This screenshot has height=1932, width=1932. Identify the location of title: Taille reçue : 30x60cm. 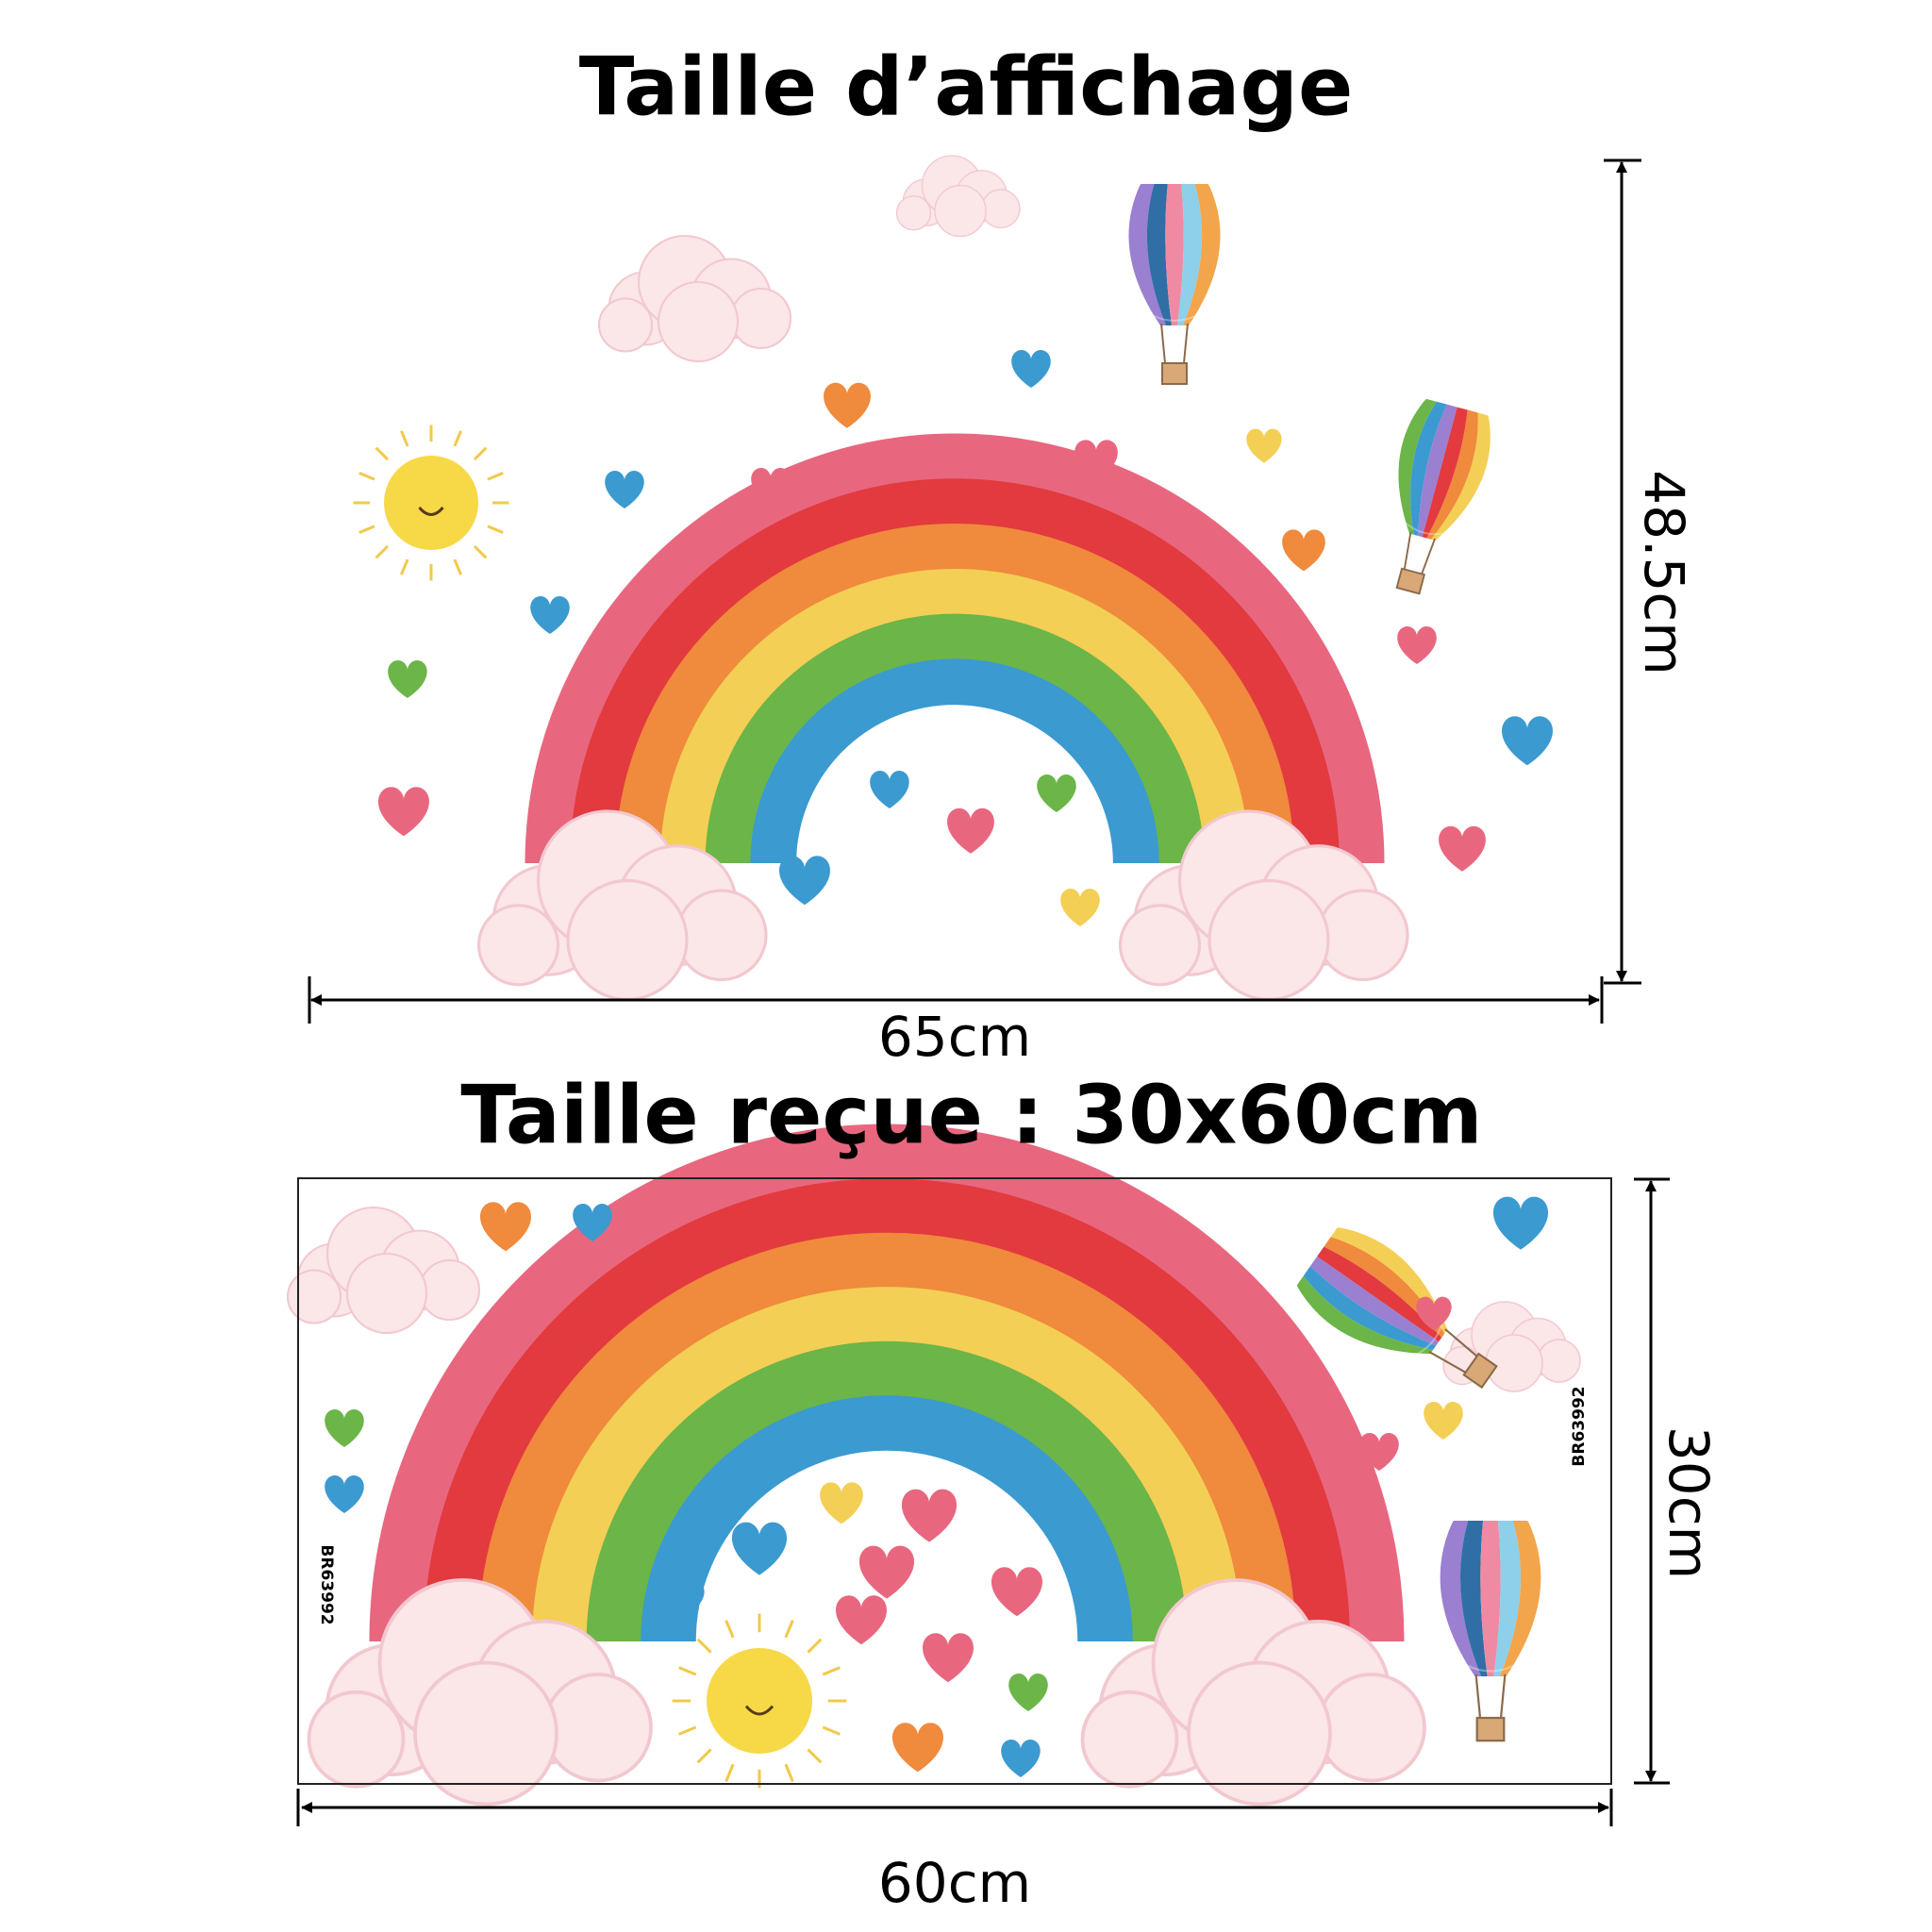
(971, 1115).